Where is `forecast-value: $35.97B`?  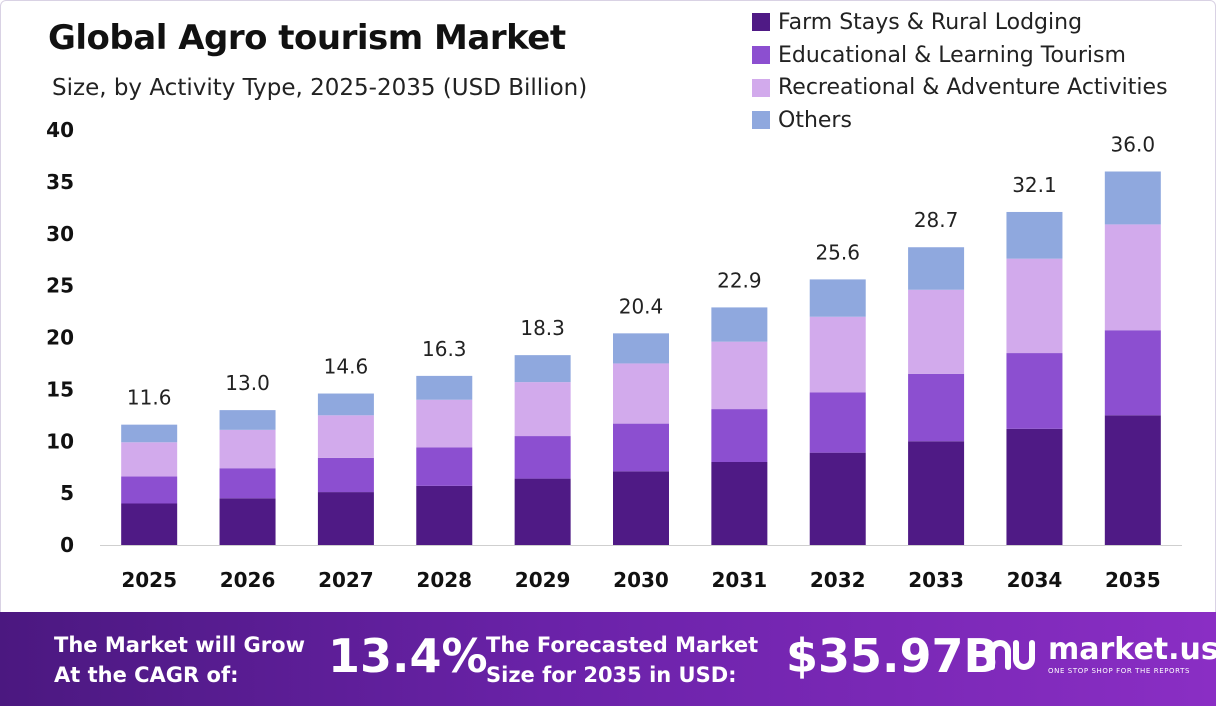 forecast-value: $35.97B is located at coordinates (892, 656).